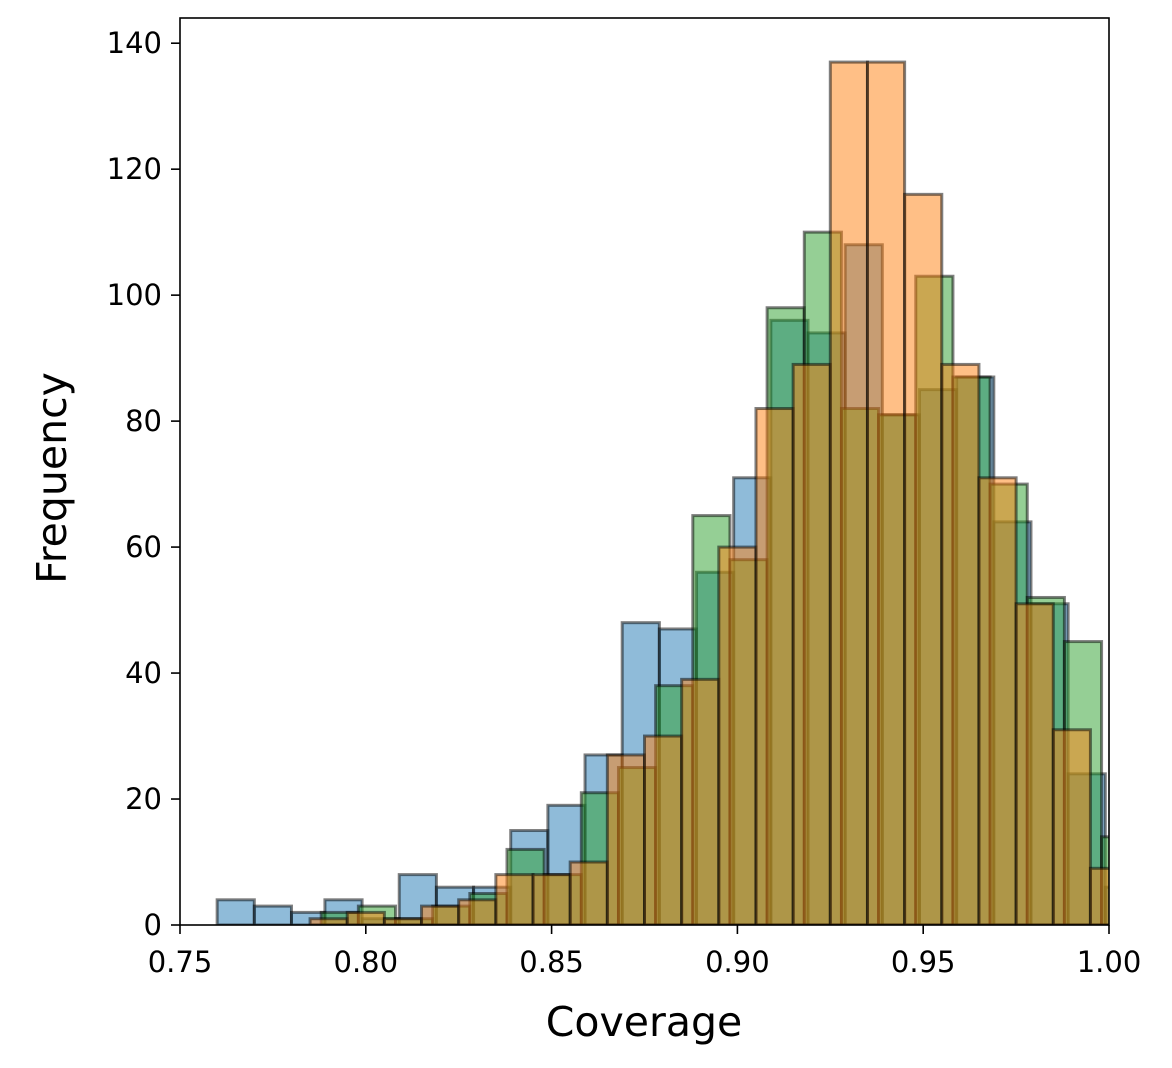 Image resolution: width=1172 pixels, height=1068 pixels. What do you see at coordinates (1109, 962) in the screenshot?
I see `x-tick-label: 1.00` at bounding box center [1109, 962].